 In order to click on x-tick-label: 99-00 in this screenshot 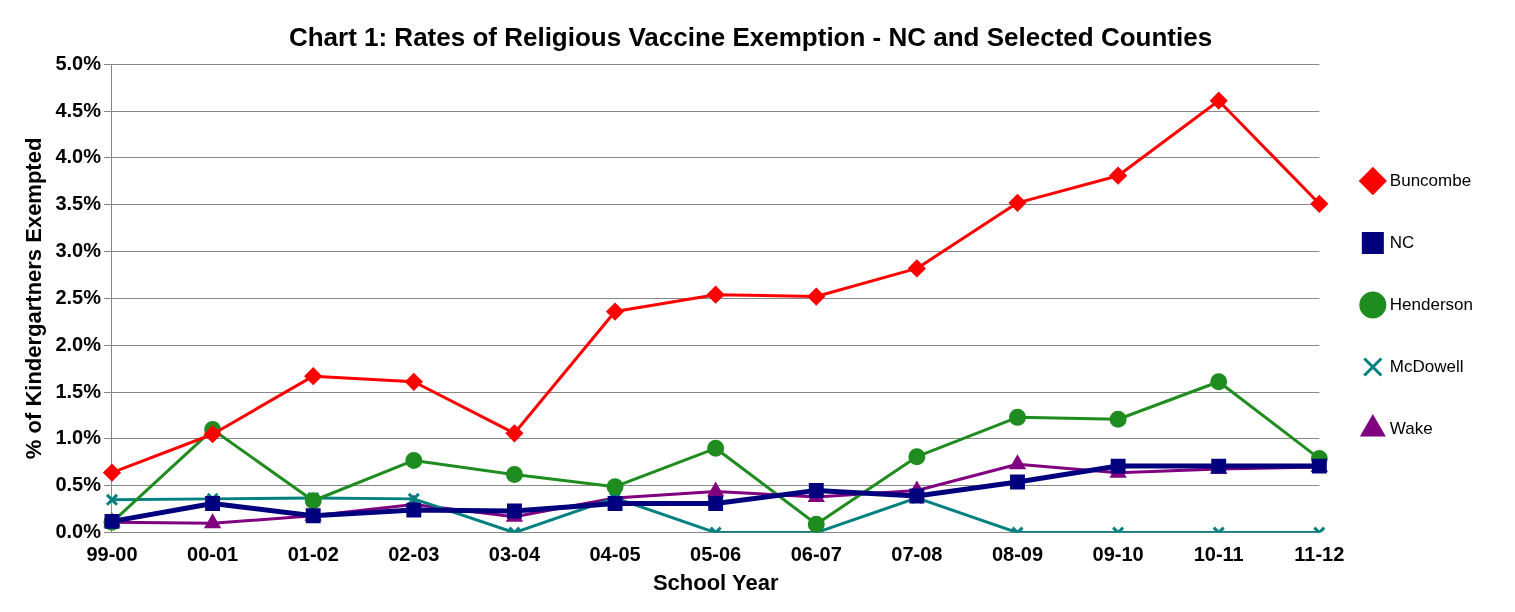, I will do `click(112, 554)`.